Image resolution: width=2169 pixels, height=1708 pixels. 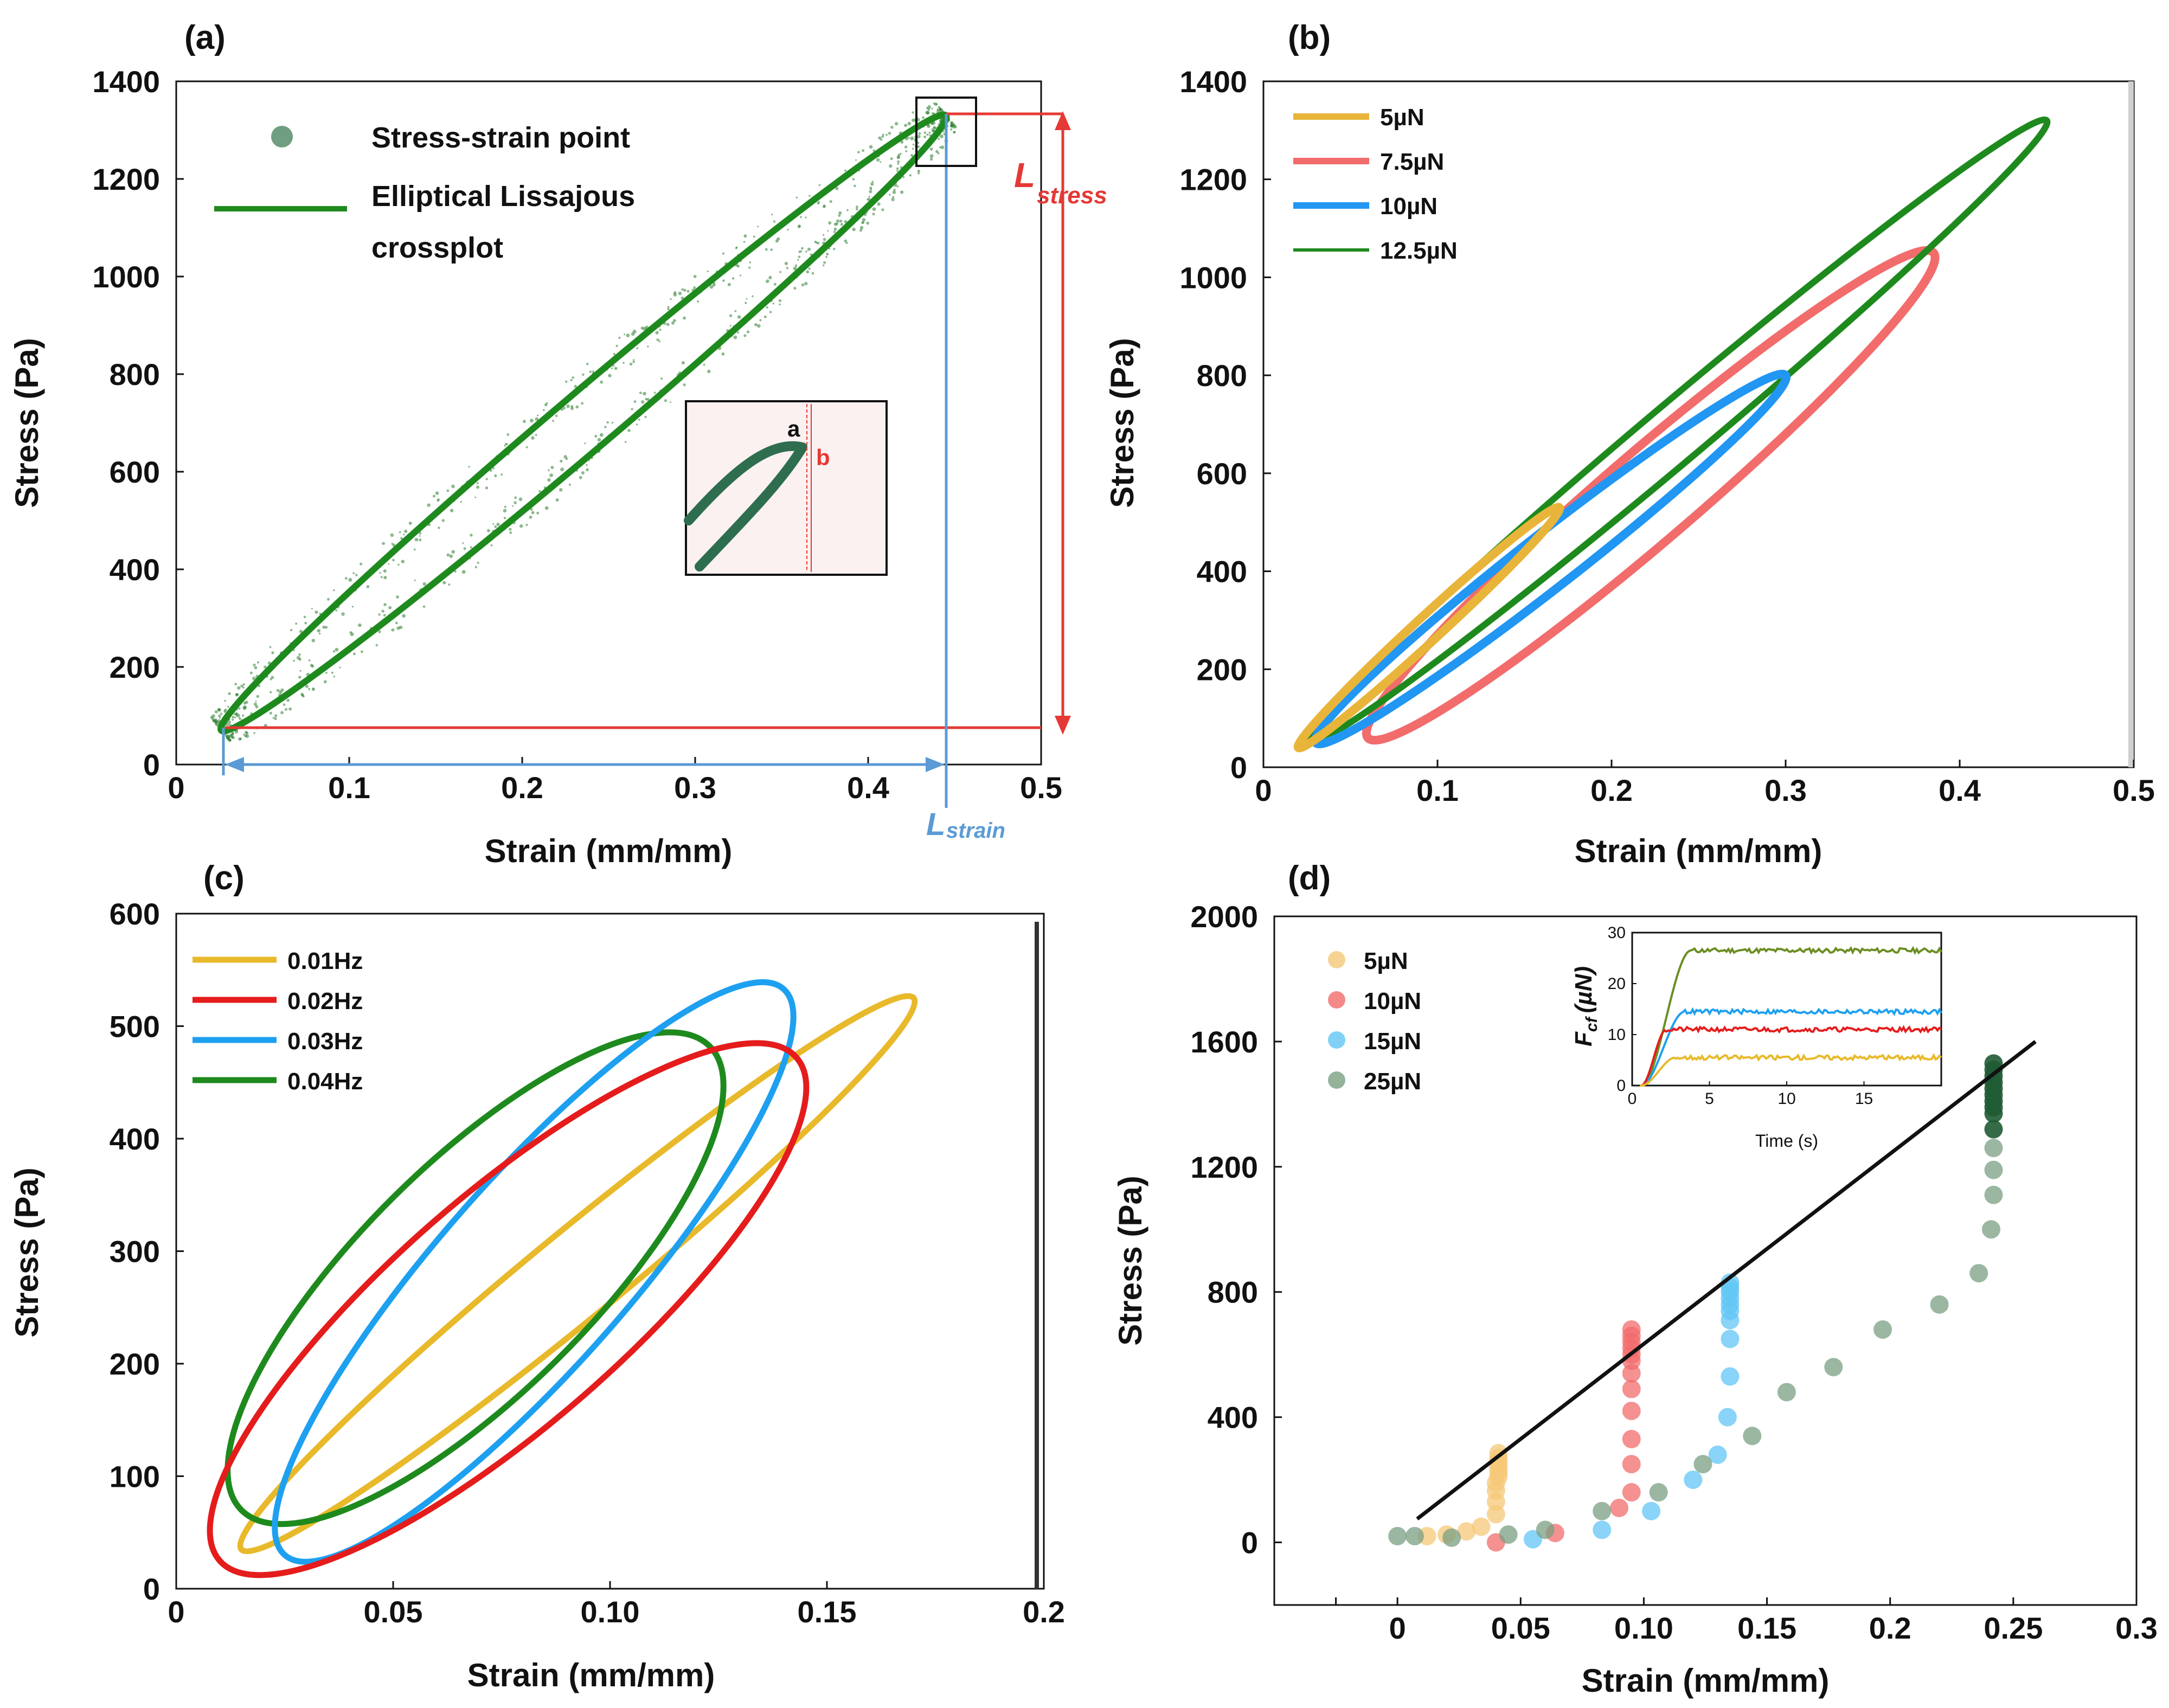 I want to click on inset-y-tick-label: 30, so click(x=1617, y=933).